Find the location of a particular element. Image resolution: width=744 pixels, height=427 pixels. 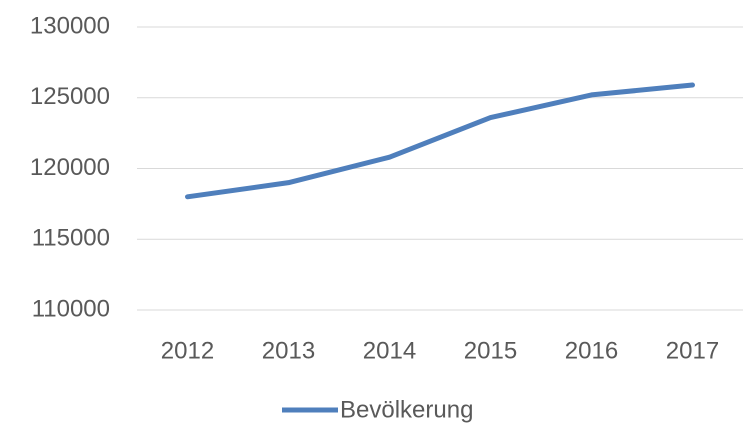

x-tick-label: 2017 is located at coordinates (692, 350).